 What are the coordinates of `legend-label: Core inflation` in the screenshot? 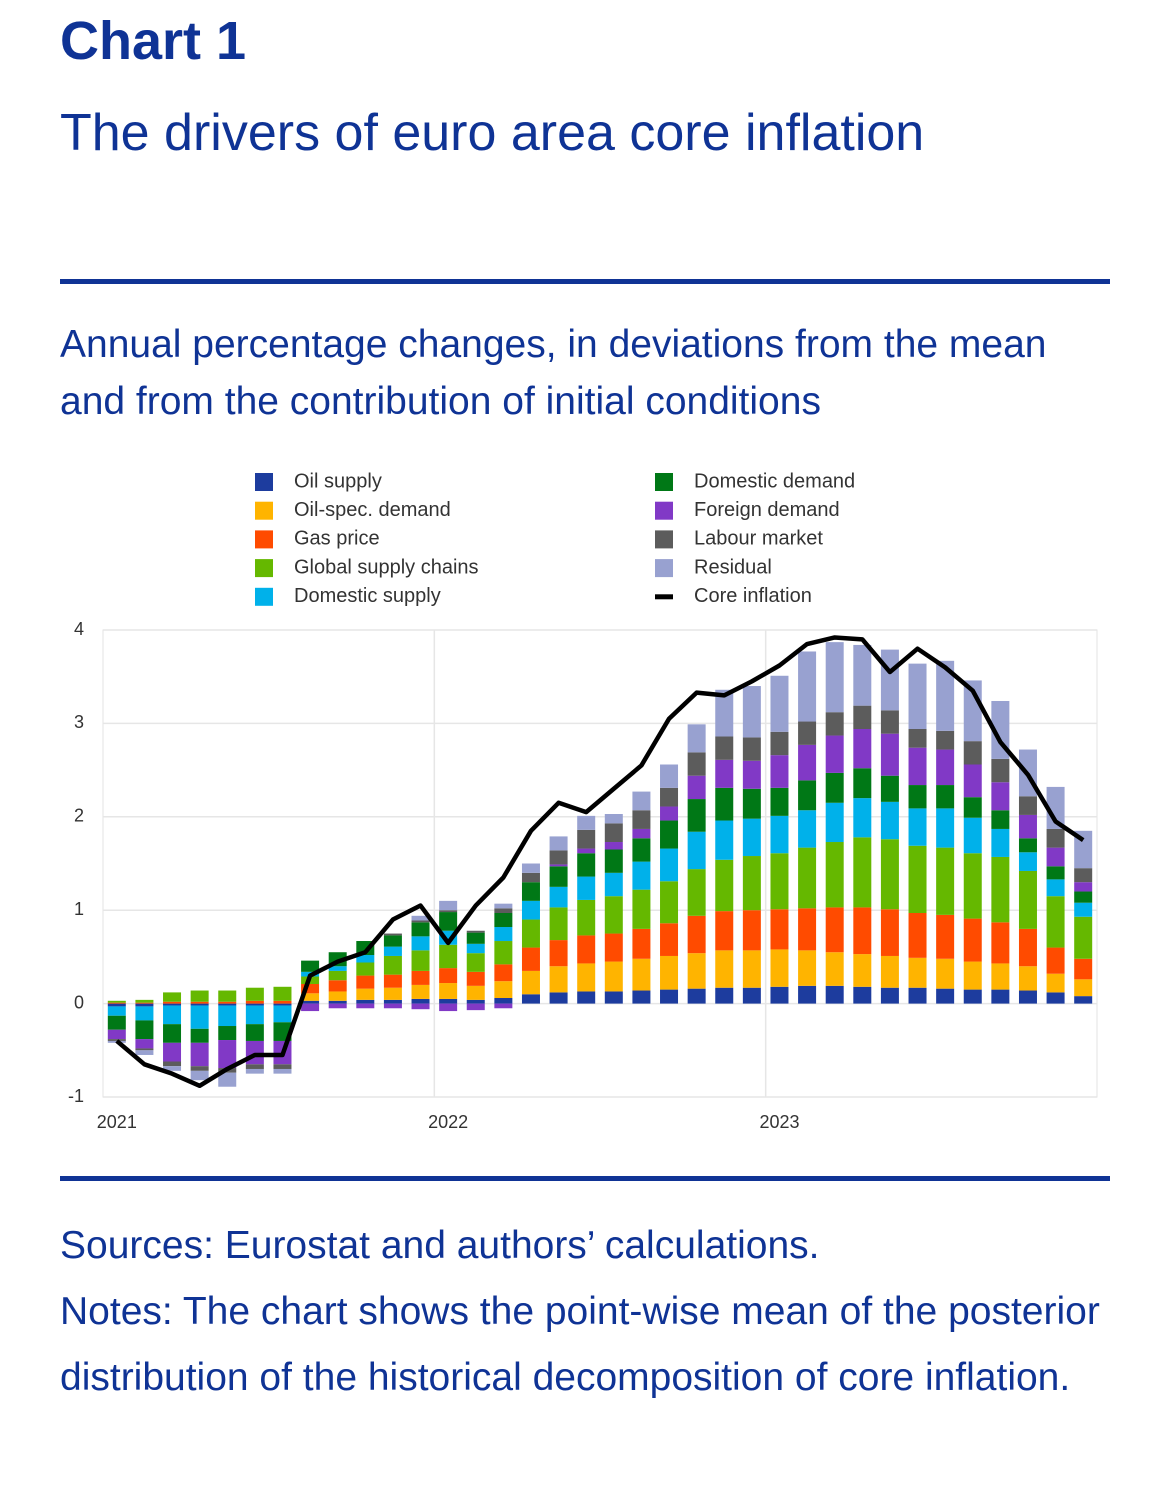 It's located at (753, 596).